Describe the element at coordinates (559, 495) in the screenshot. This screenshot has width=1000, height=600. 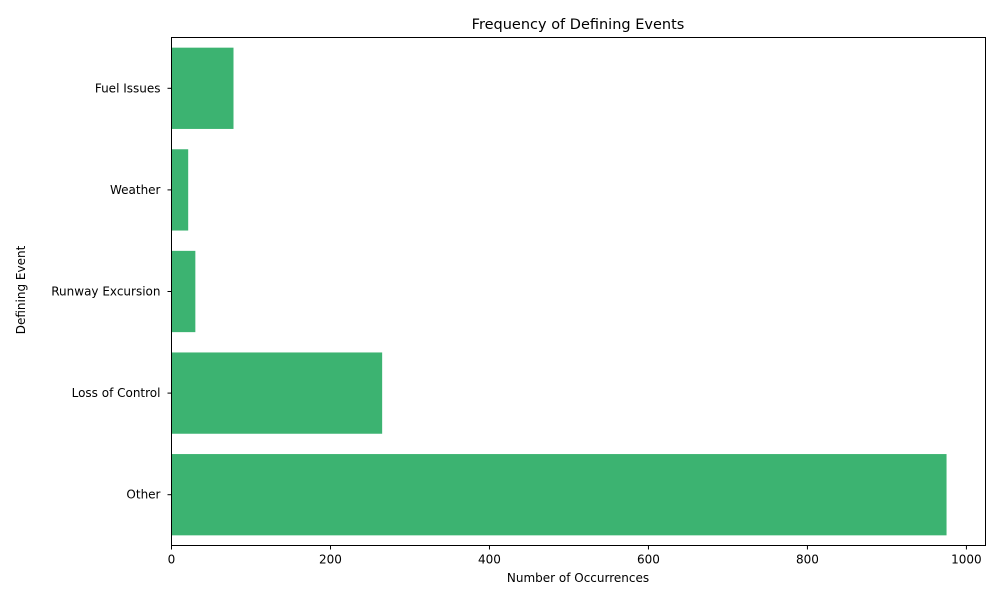
I see `bar-other` at that location.